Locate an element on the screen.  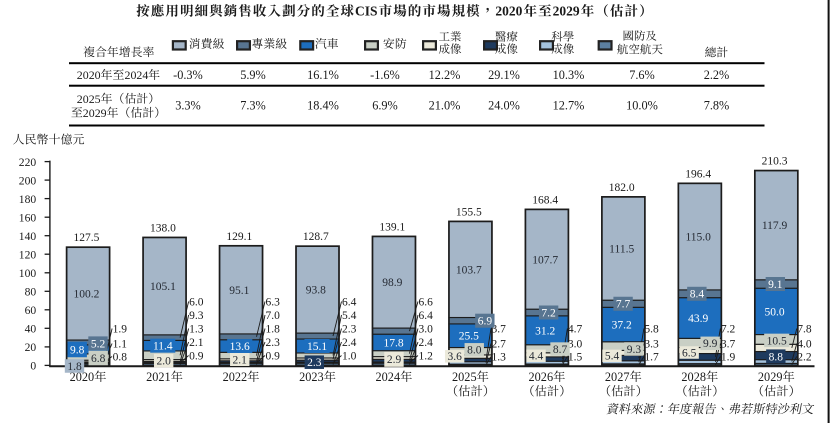
svg-text: 9.8 is located at coordinates (77, 350).